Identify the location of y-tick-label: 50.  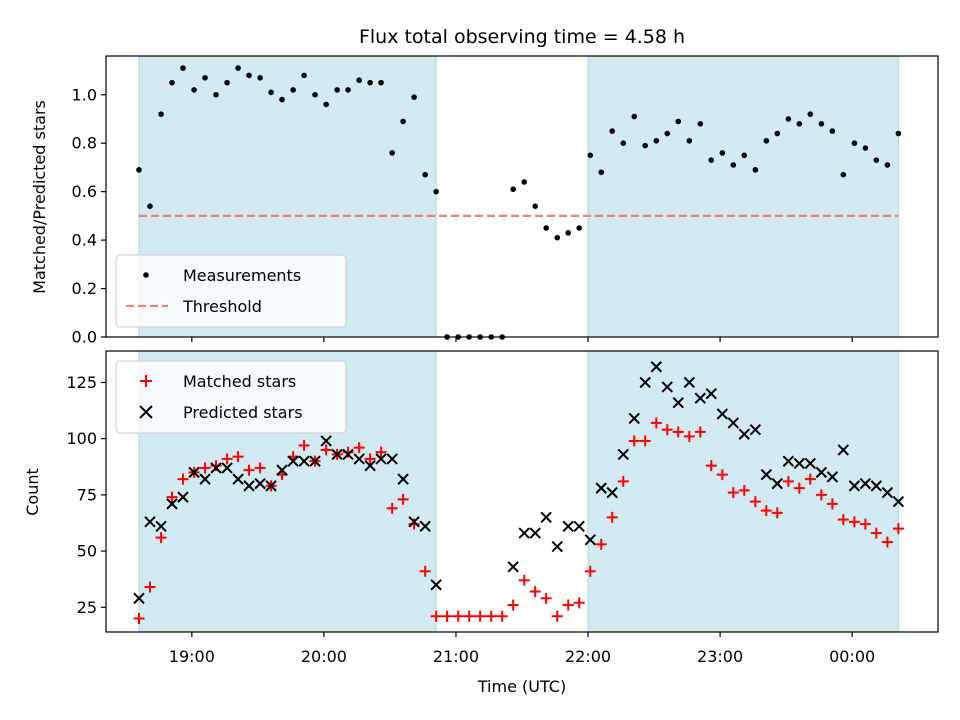
(87, 551).